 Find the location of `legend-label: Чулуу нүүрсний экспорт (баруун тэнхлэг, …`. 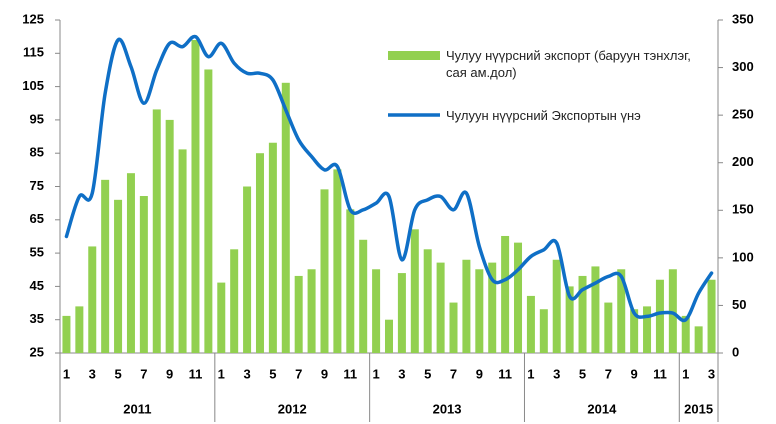

legend-label: Чулуу нүүрсний экспорт (баруун тэнхлэг, … is located at coordinates (568, 64).